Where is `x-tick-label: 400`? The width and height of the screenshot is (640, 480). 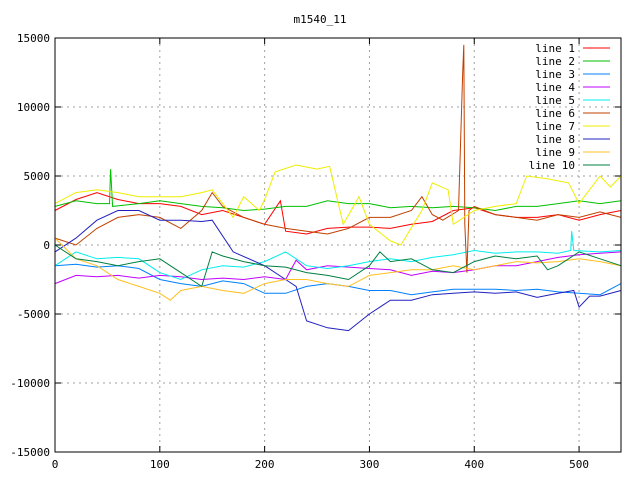
x-tick-label: 400 is located at coordinates (474, 464).